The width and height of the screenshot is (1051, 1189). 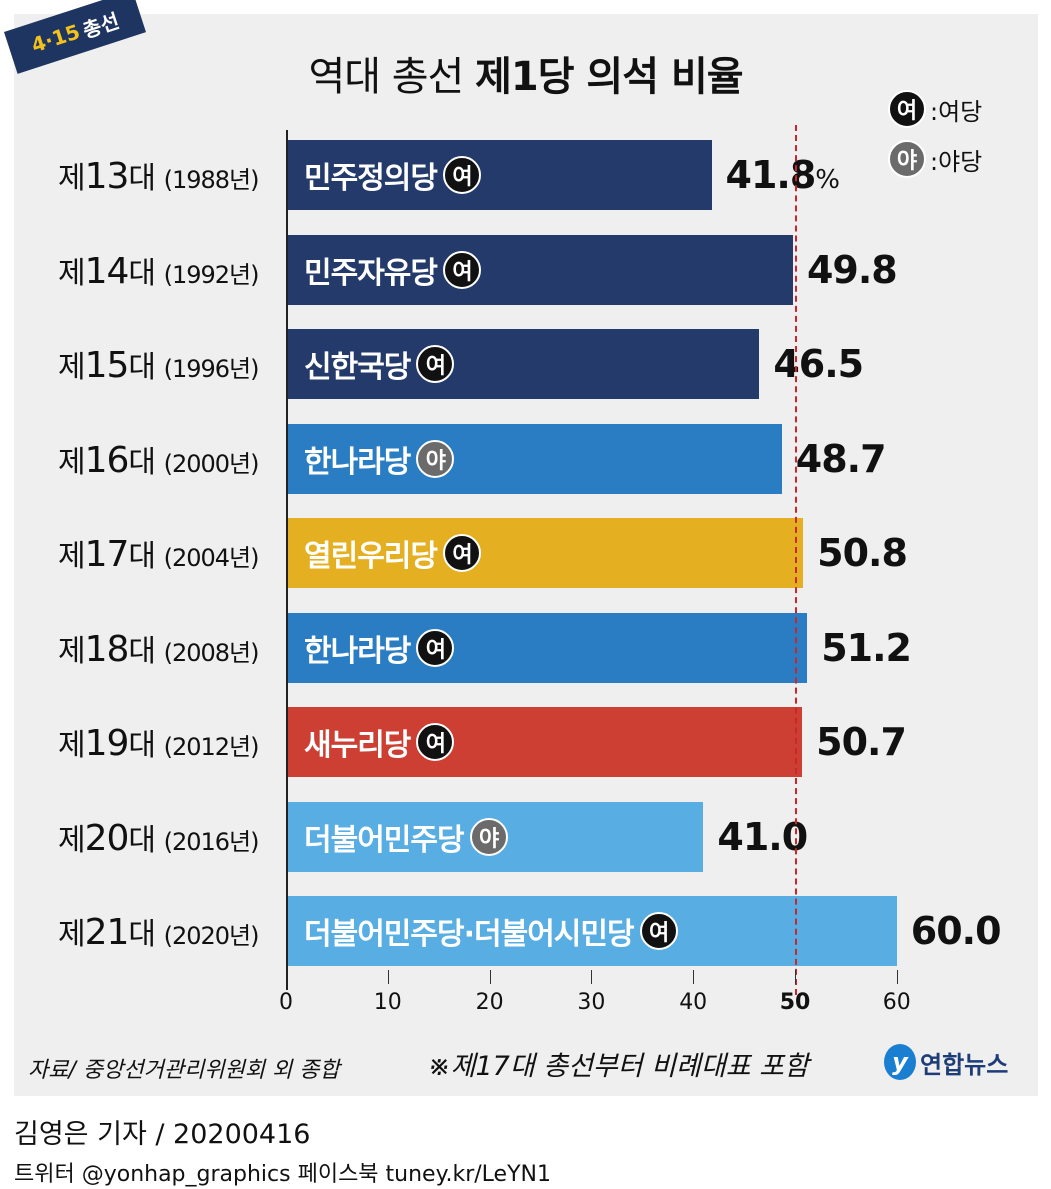 I want to click on x-tick-label: 50, so click(x=795, y=1002).